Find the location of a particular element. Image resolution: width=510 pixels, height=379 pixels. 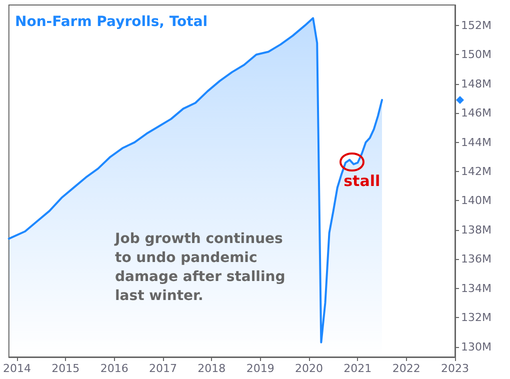

x-tick-label: 2014 is located at coordinates (16, 368).